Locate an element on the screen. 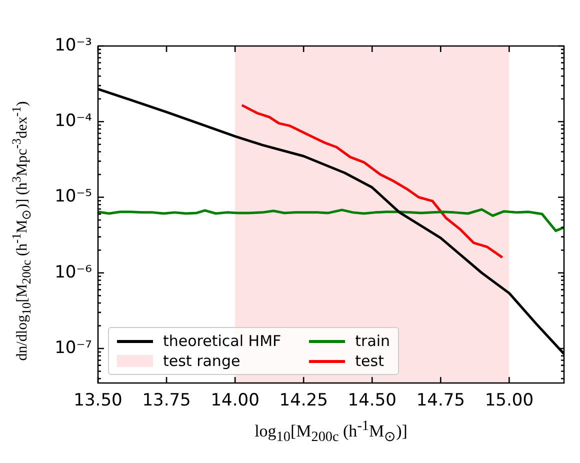 This screenshot has width=580, height=463. x-tick-label: 13.50 is located at coordinates (98, 400).